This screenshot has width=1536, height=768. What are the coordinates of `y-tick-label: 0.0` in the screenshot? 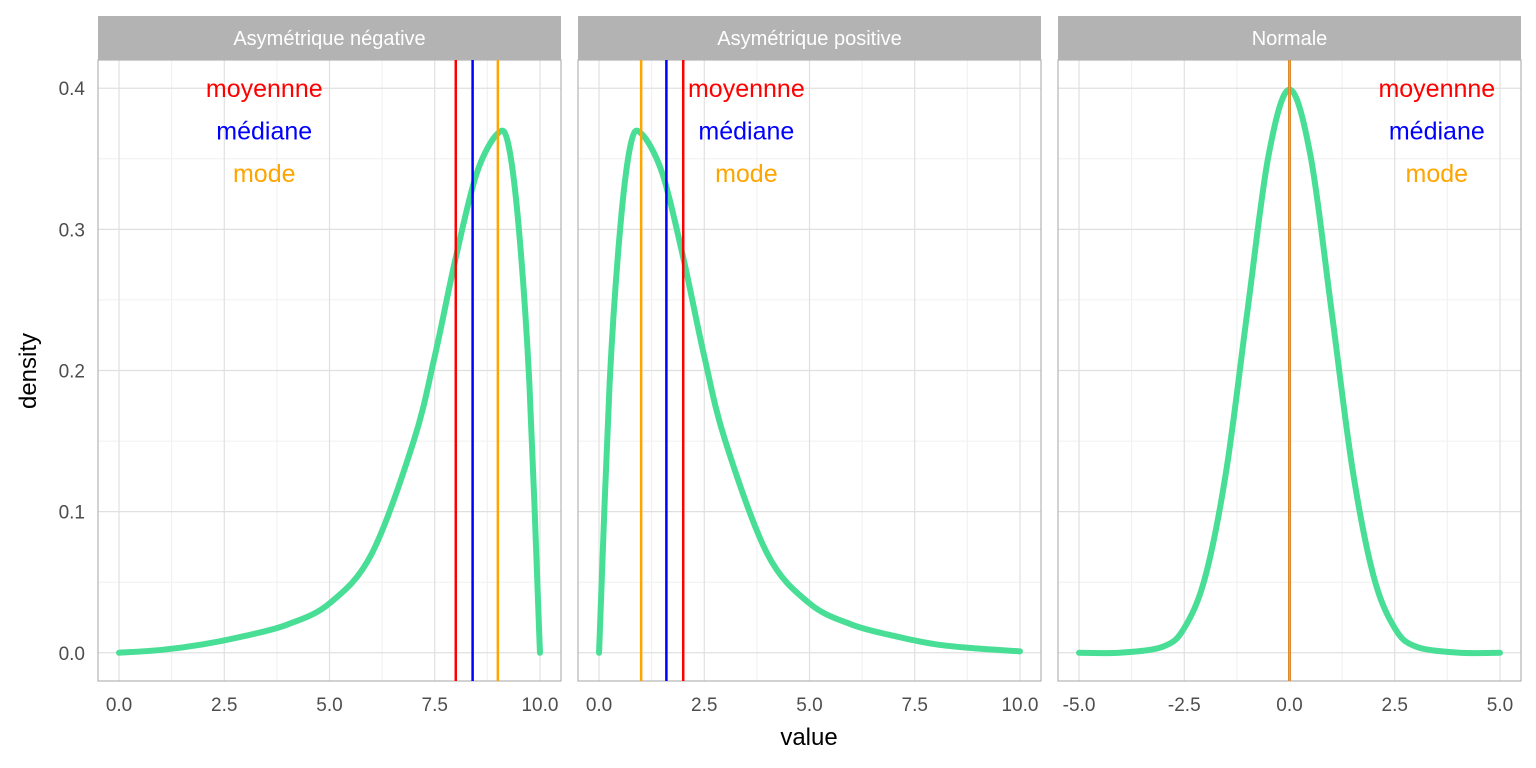 It's located at (72, 654).